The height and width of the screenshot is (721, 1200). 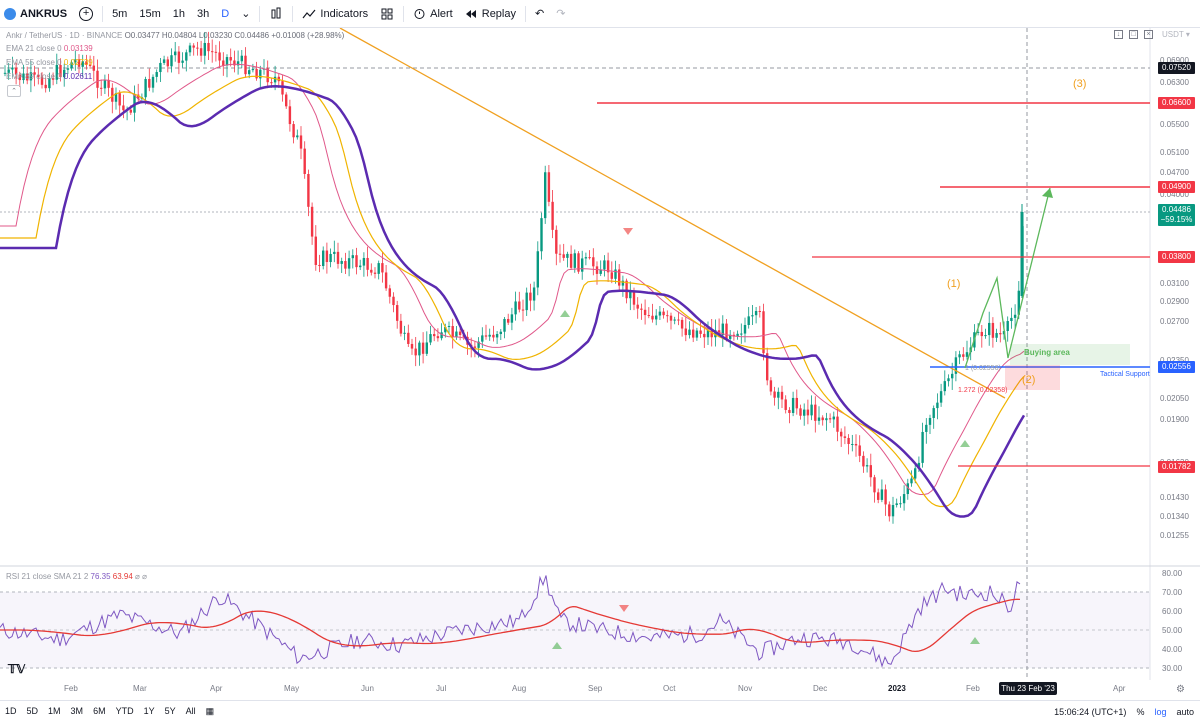 I want to click on range-5y: 5Y, so click(x=170, y=711).